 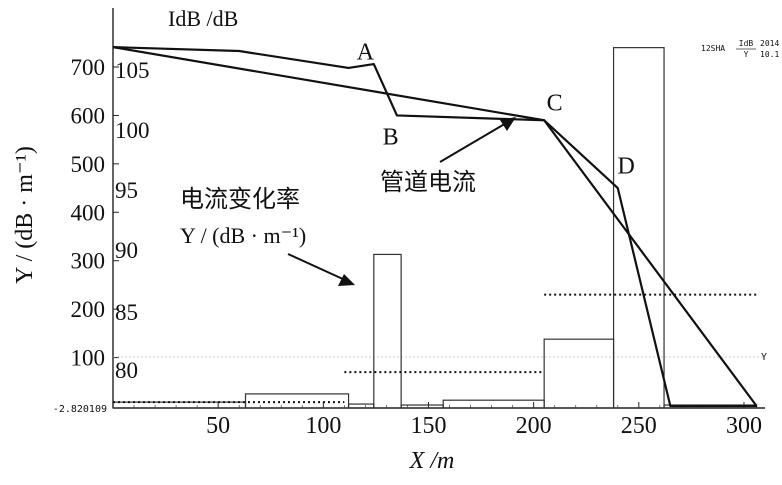 What do you see at coordinates (126, 250) in the screenshot?
I see `y-right-tick-label: 90` at bounding box center [126, 250].